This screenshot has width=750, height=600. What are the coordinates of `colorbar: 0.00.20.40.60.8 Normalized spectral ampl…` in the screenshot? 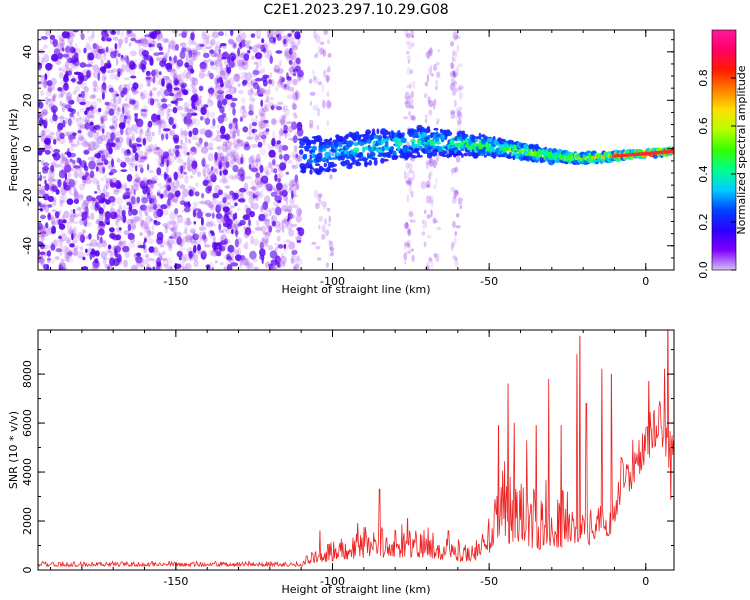 It's located at (722, 154).